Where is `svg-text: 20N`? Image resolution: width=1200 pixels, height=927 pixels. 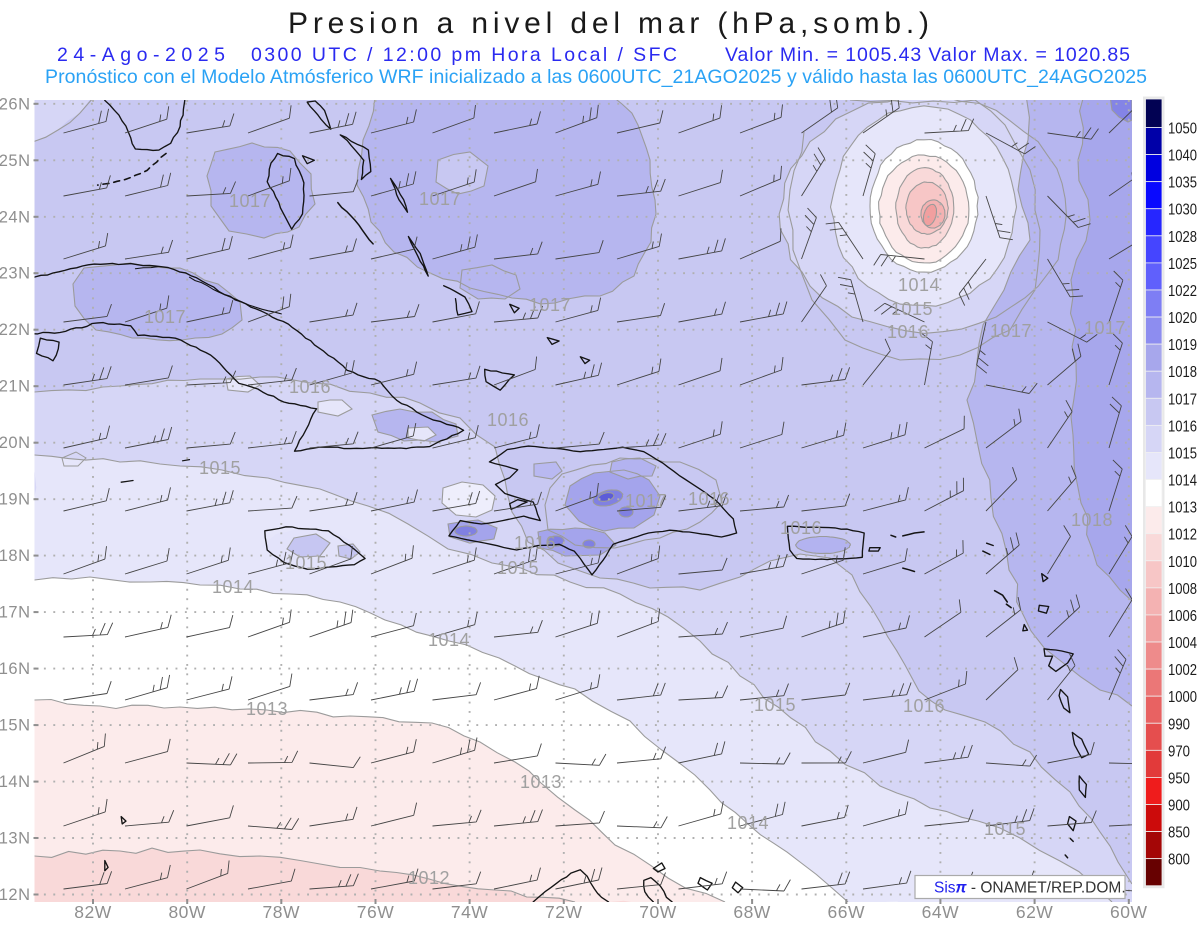 svg-text: 20N is located at coordinates (15, 443).